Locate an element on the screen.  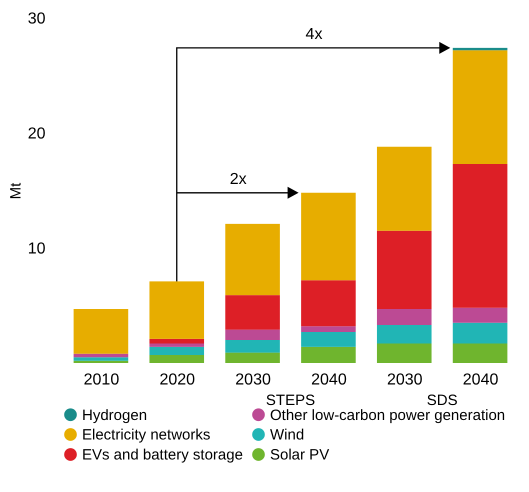
legend-label: EVs and battery storage is located at coordinates (162, 455).